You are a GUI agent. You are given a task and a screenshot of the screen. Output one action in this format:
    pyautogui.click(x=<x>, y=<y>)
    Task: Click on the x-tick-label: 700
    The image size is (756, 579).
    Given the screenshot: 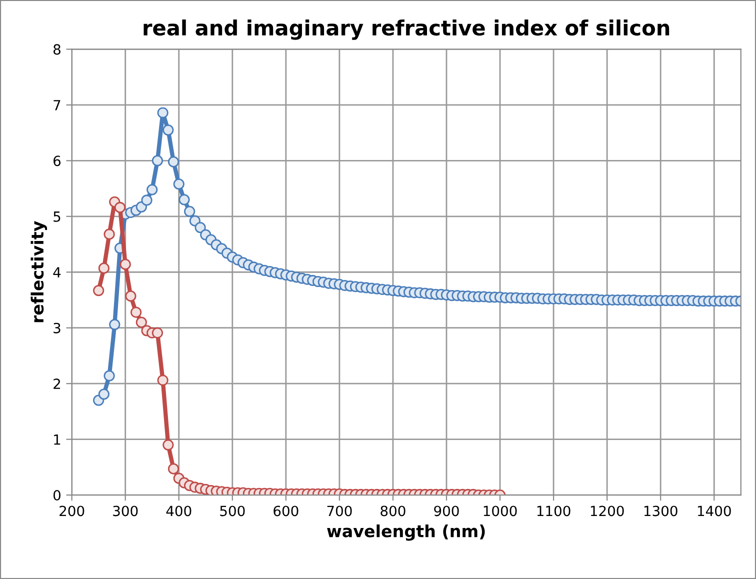 What is the action you would take?
    pyautogui.click(x=339, y=511)
    